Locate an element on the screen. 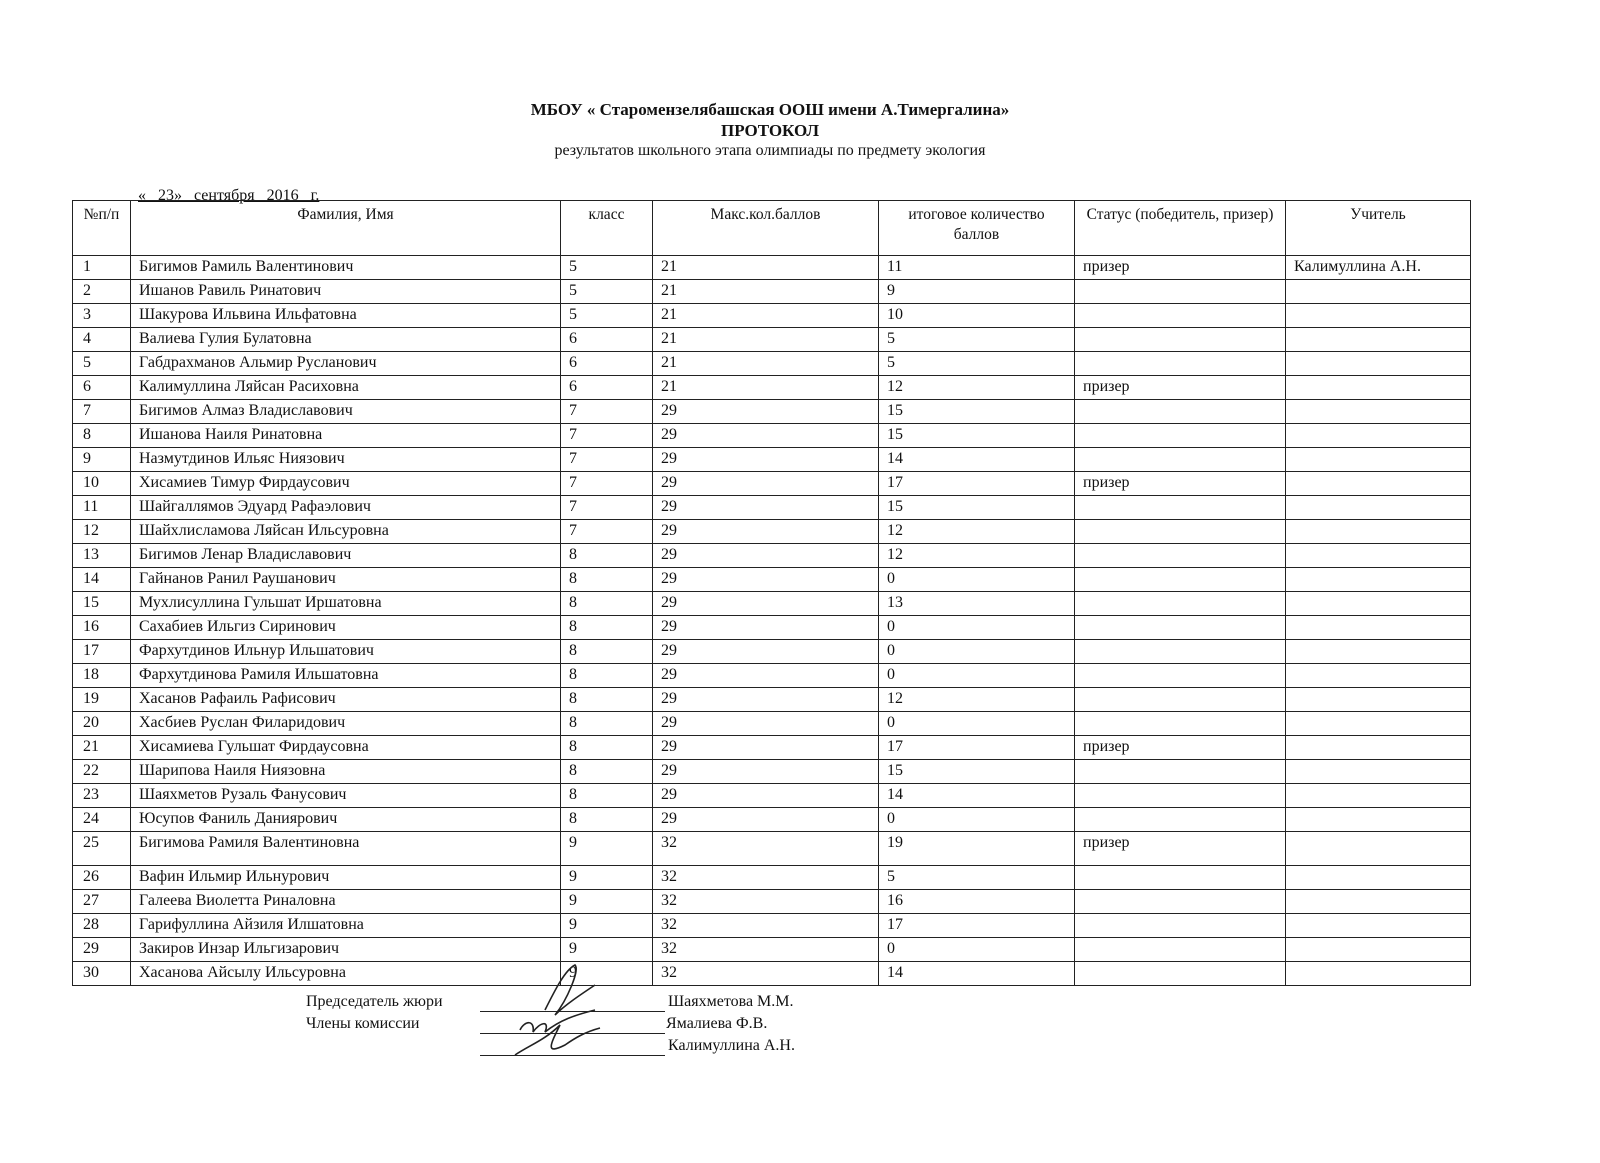  cell-total-score: 10 is located at coordinates (976, 315).